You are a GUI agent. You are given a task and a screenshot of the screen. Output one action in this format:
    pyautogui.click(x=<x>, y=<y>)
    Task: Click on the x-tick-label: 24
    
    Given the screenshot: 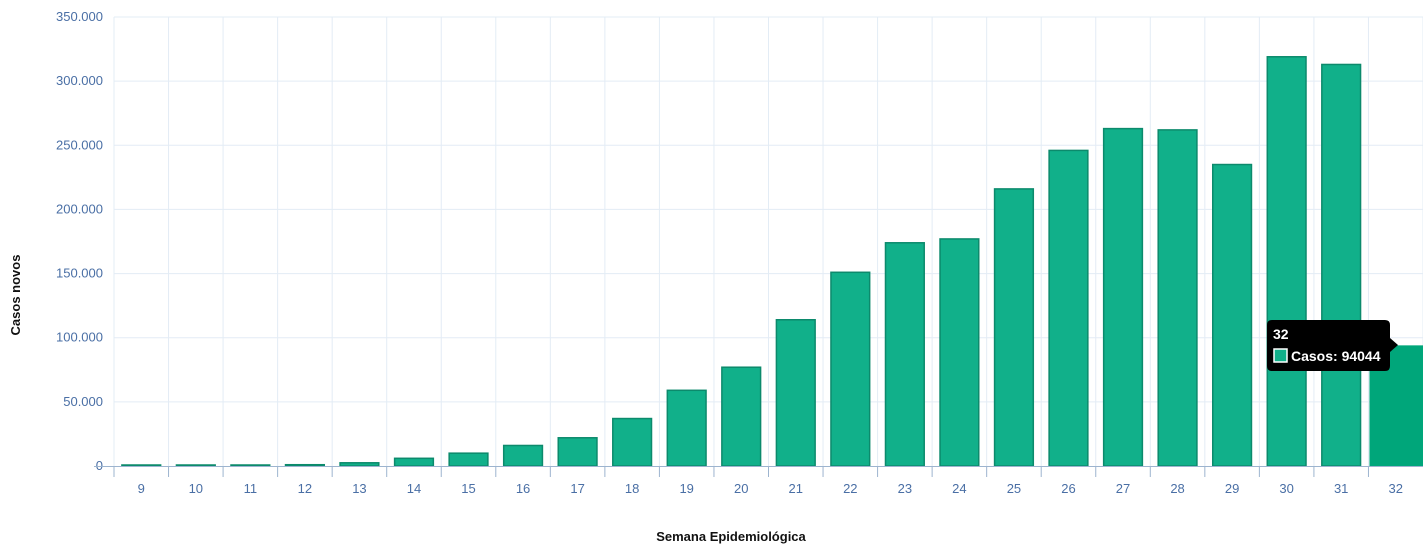 What is the action you would take?
    pyautogui.click(x=959, y=488)
    